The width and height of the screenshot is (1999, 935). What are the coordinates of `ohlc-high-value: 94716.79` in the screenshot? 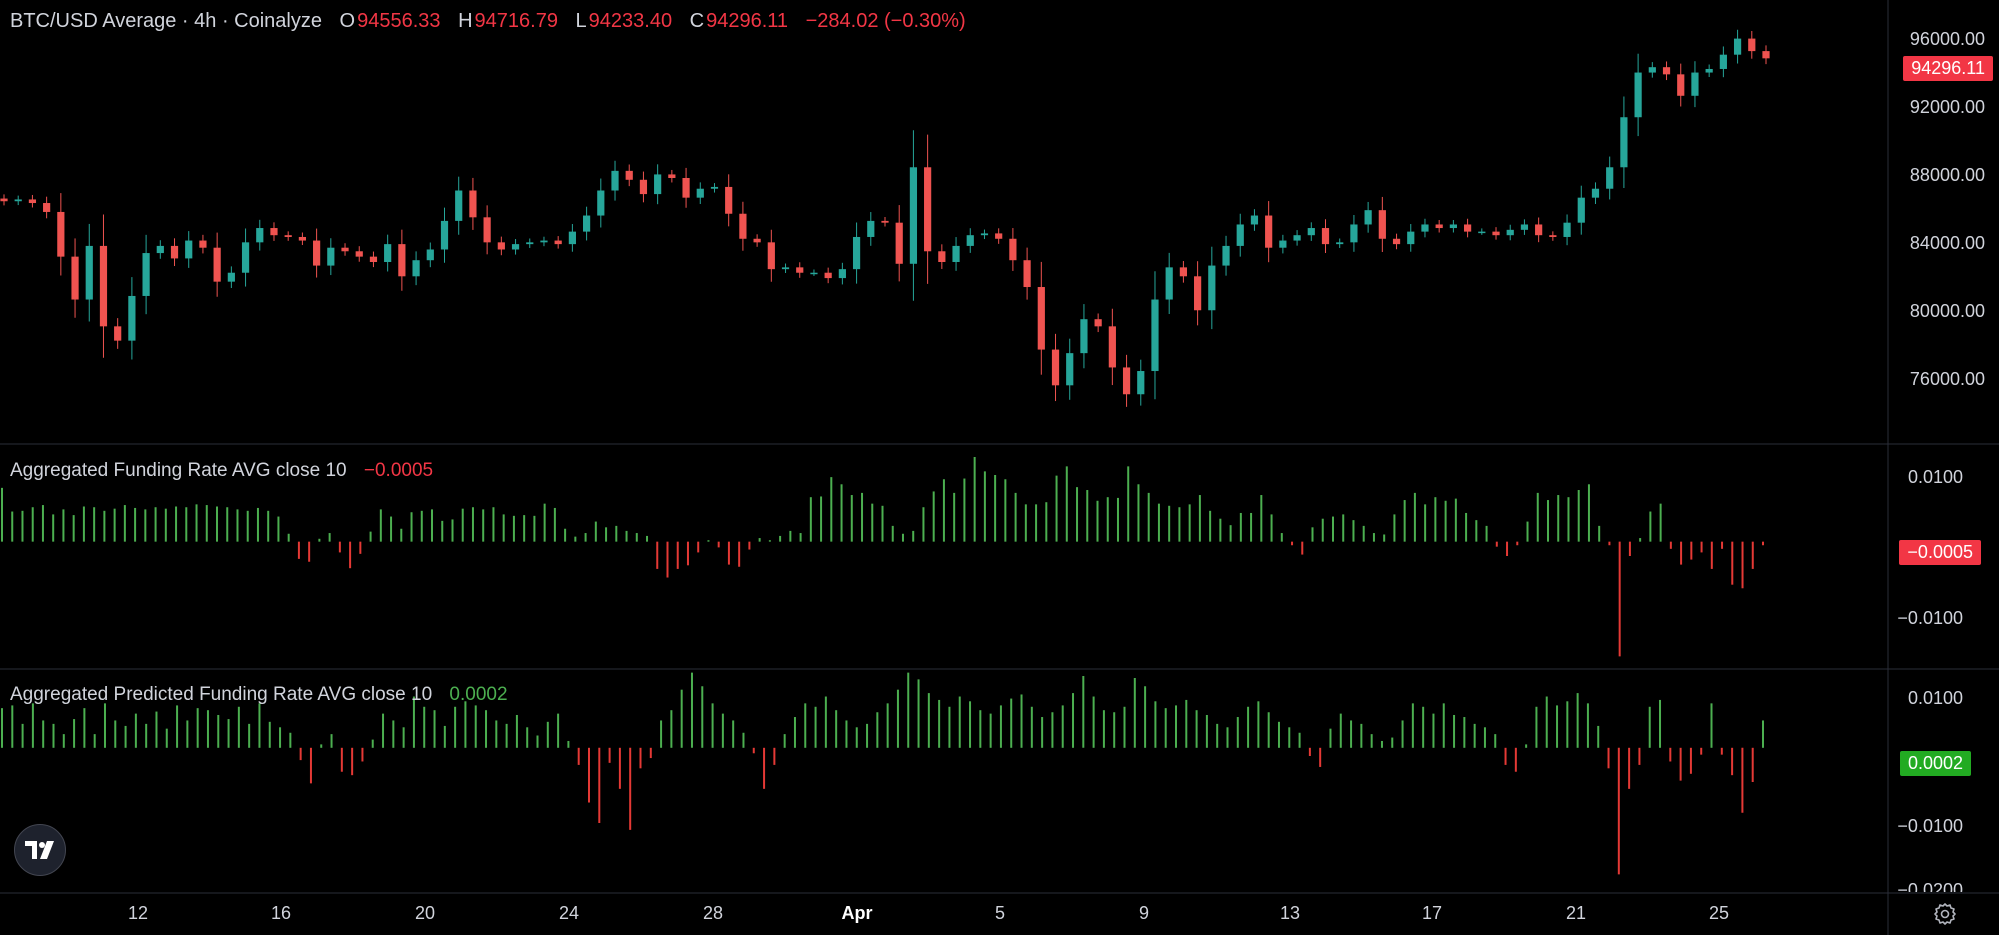 It's located at (516, 21).